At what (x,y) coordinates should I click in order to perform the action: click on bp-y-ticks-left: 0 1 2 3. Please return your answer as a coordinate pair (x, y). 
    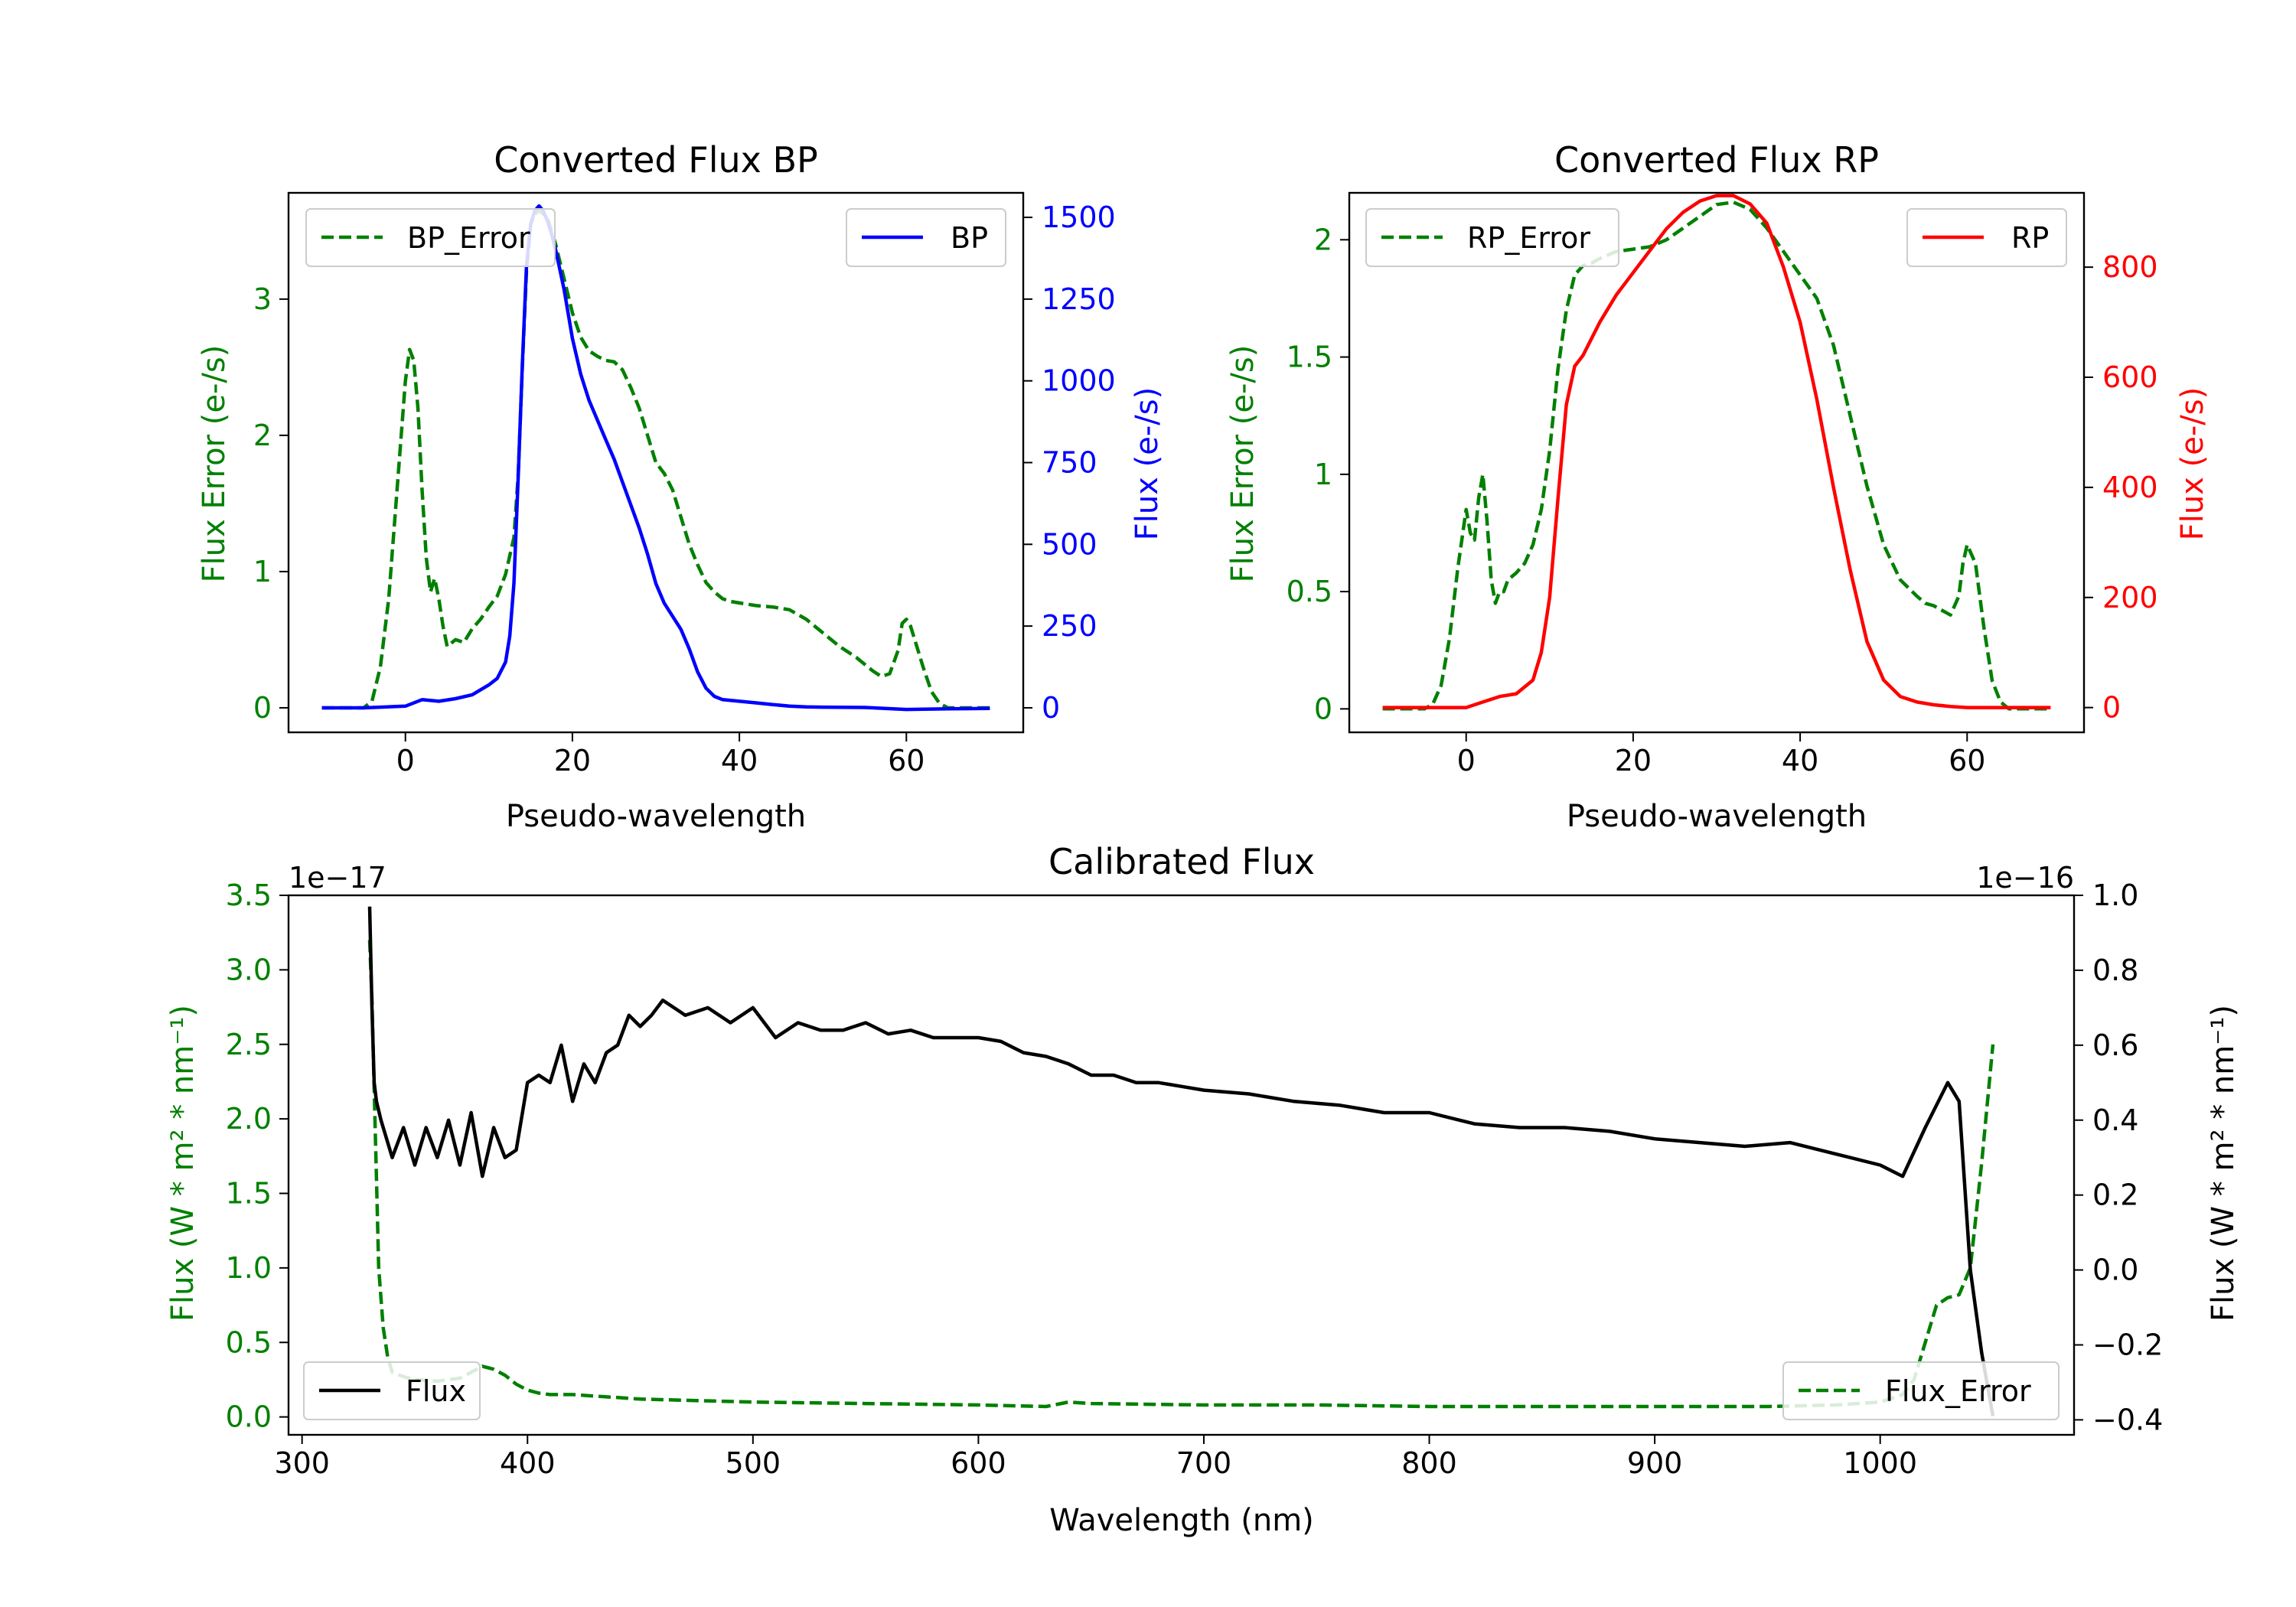
    Looking at the image, I should click on (271, 504).